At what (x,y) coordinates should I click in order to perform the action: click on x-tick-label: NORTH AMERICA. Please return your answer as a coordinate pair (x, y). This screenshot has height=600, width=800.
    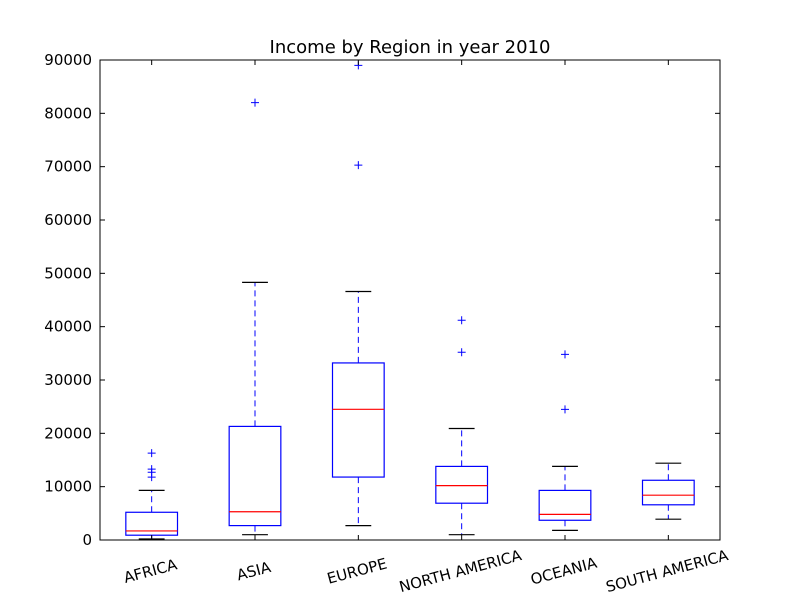
    Looking at the image, I should click on (460, 571).